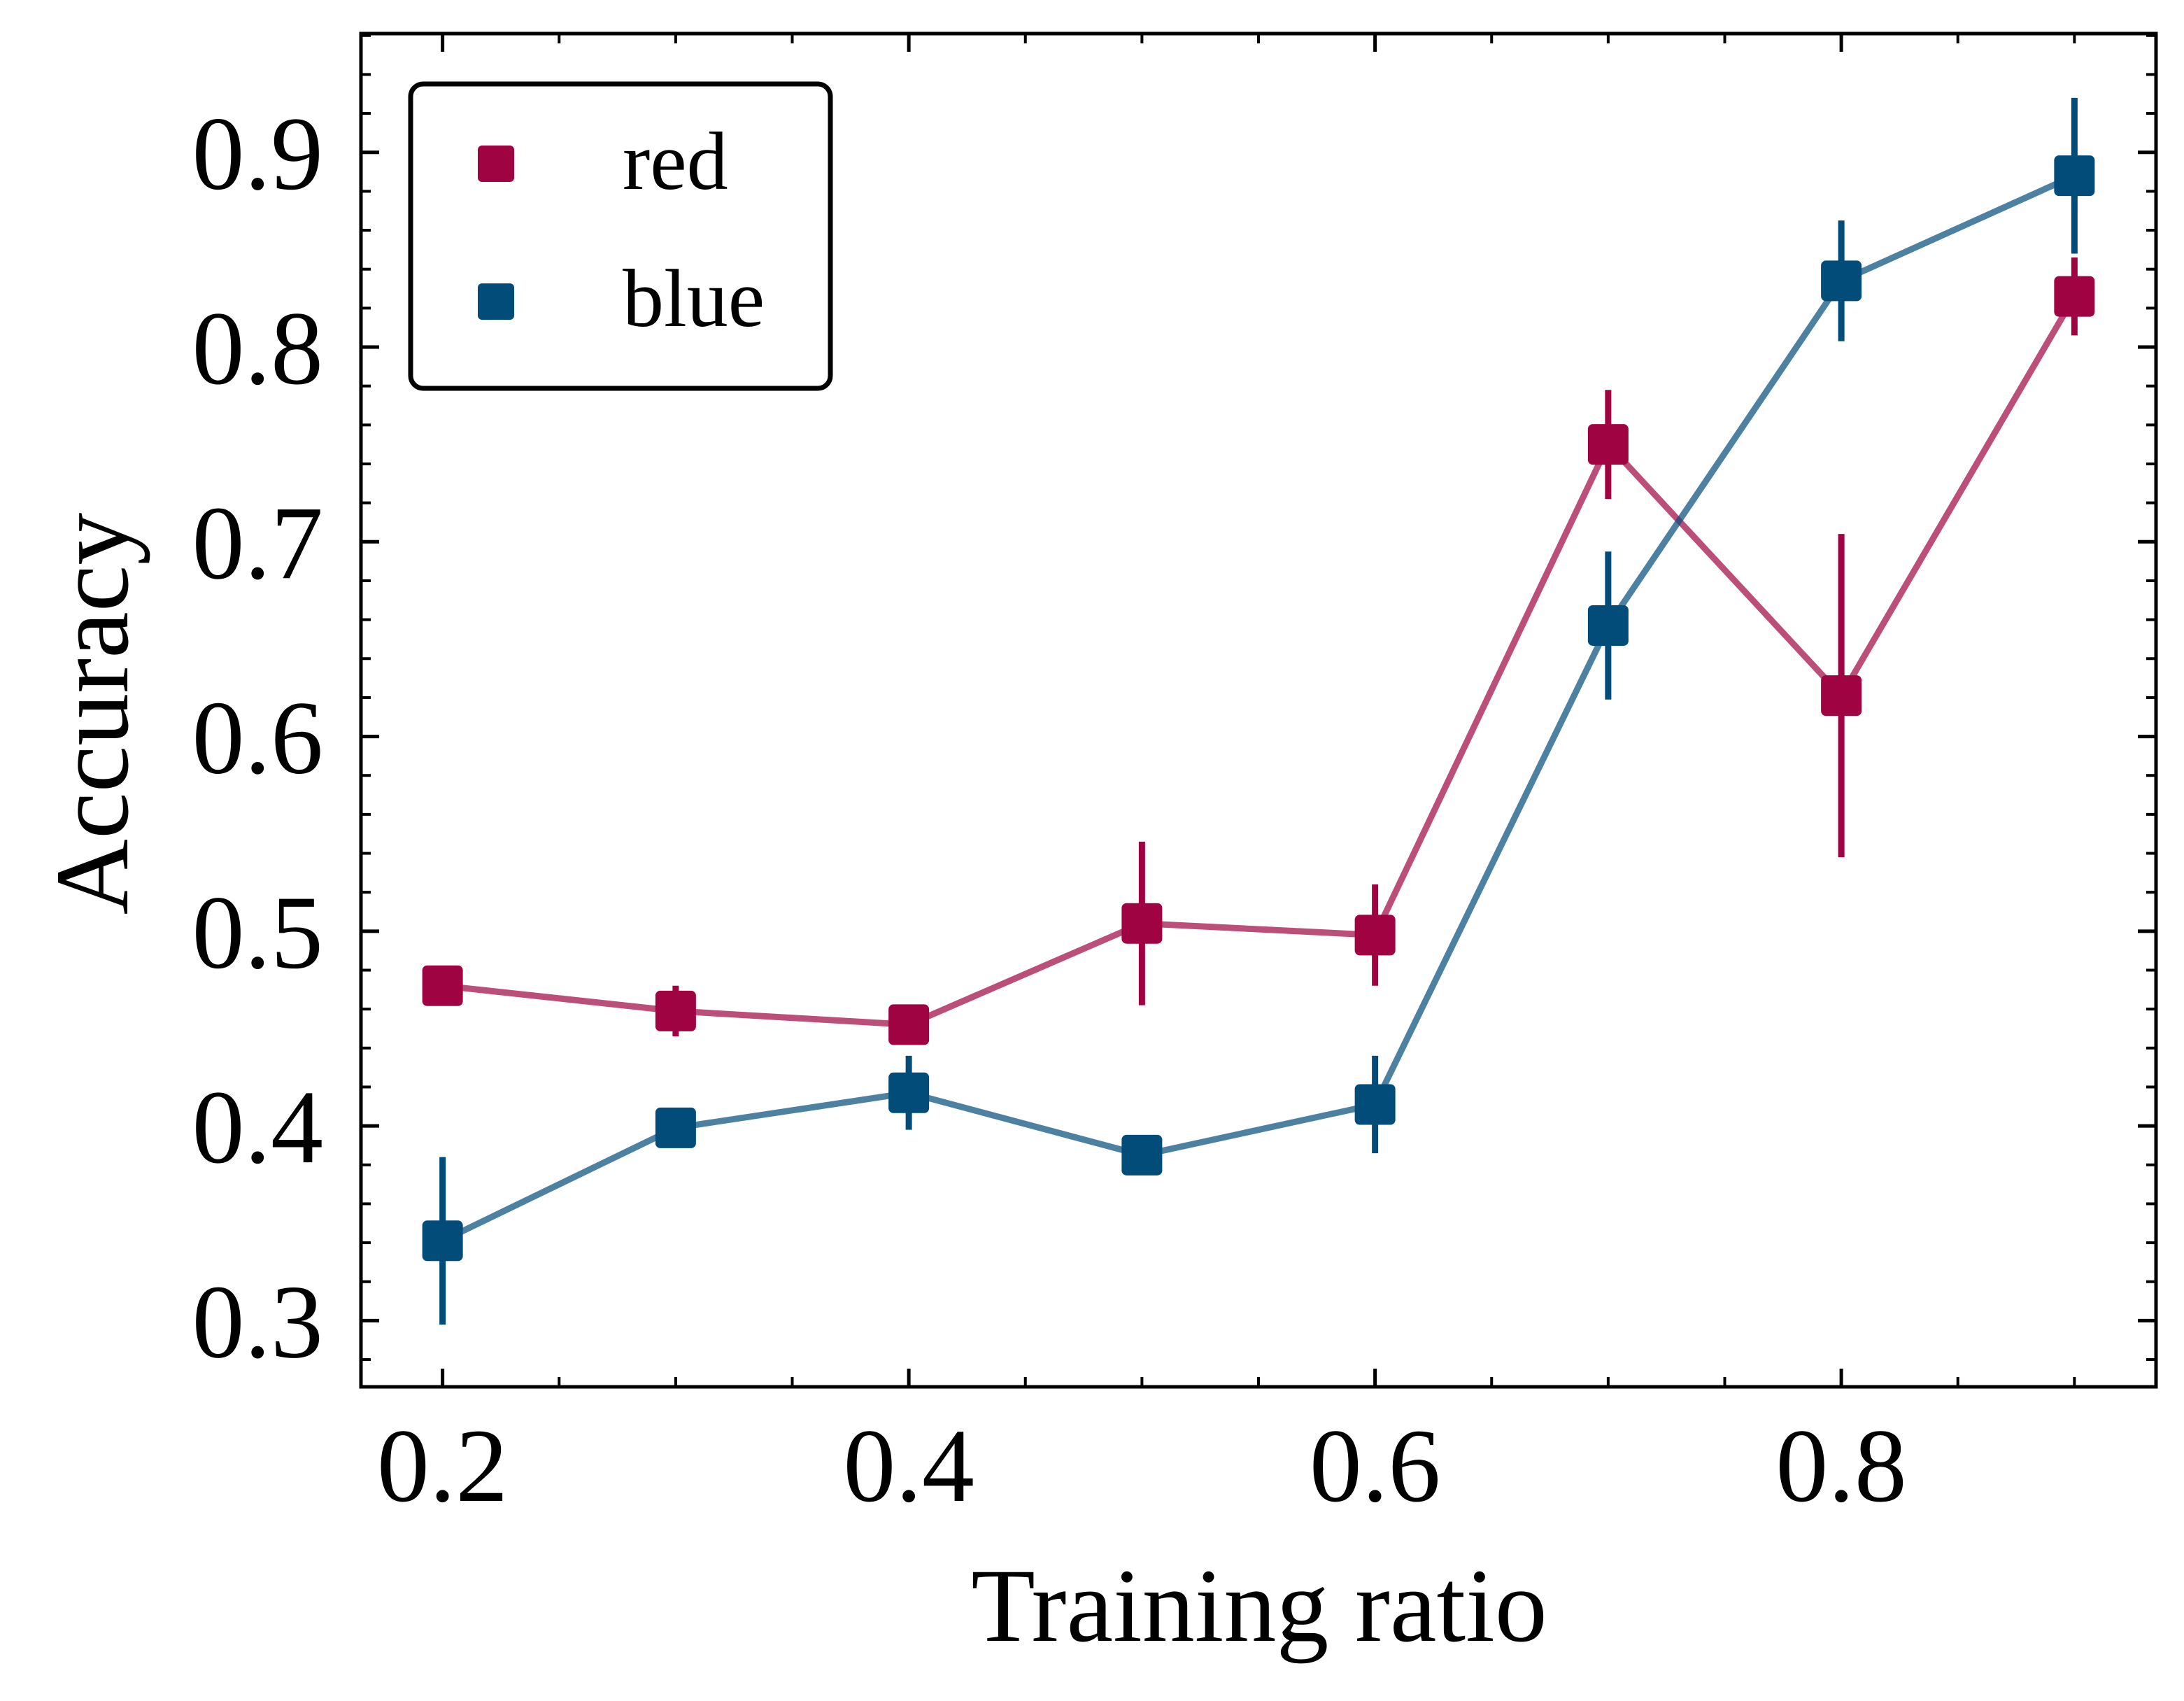 The width and height of the screenshot is (2184, 1701). Describe the element at coordinates (92, 714) in the screenshot. I see `y-axis-title: Accuracy` at that location.